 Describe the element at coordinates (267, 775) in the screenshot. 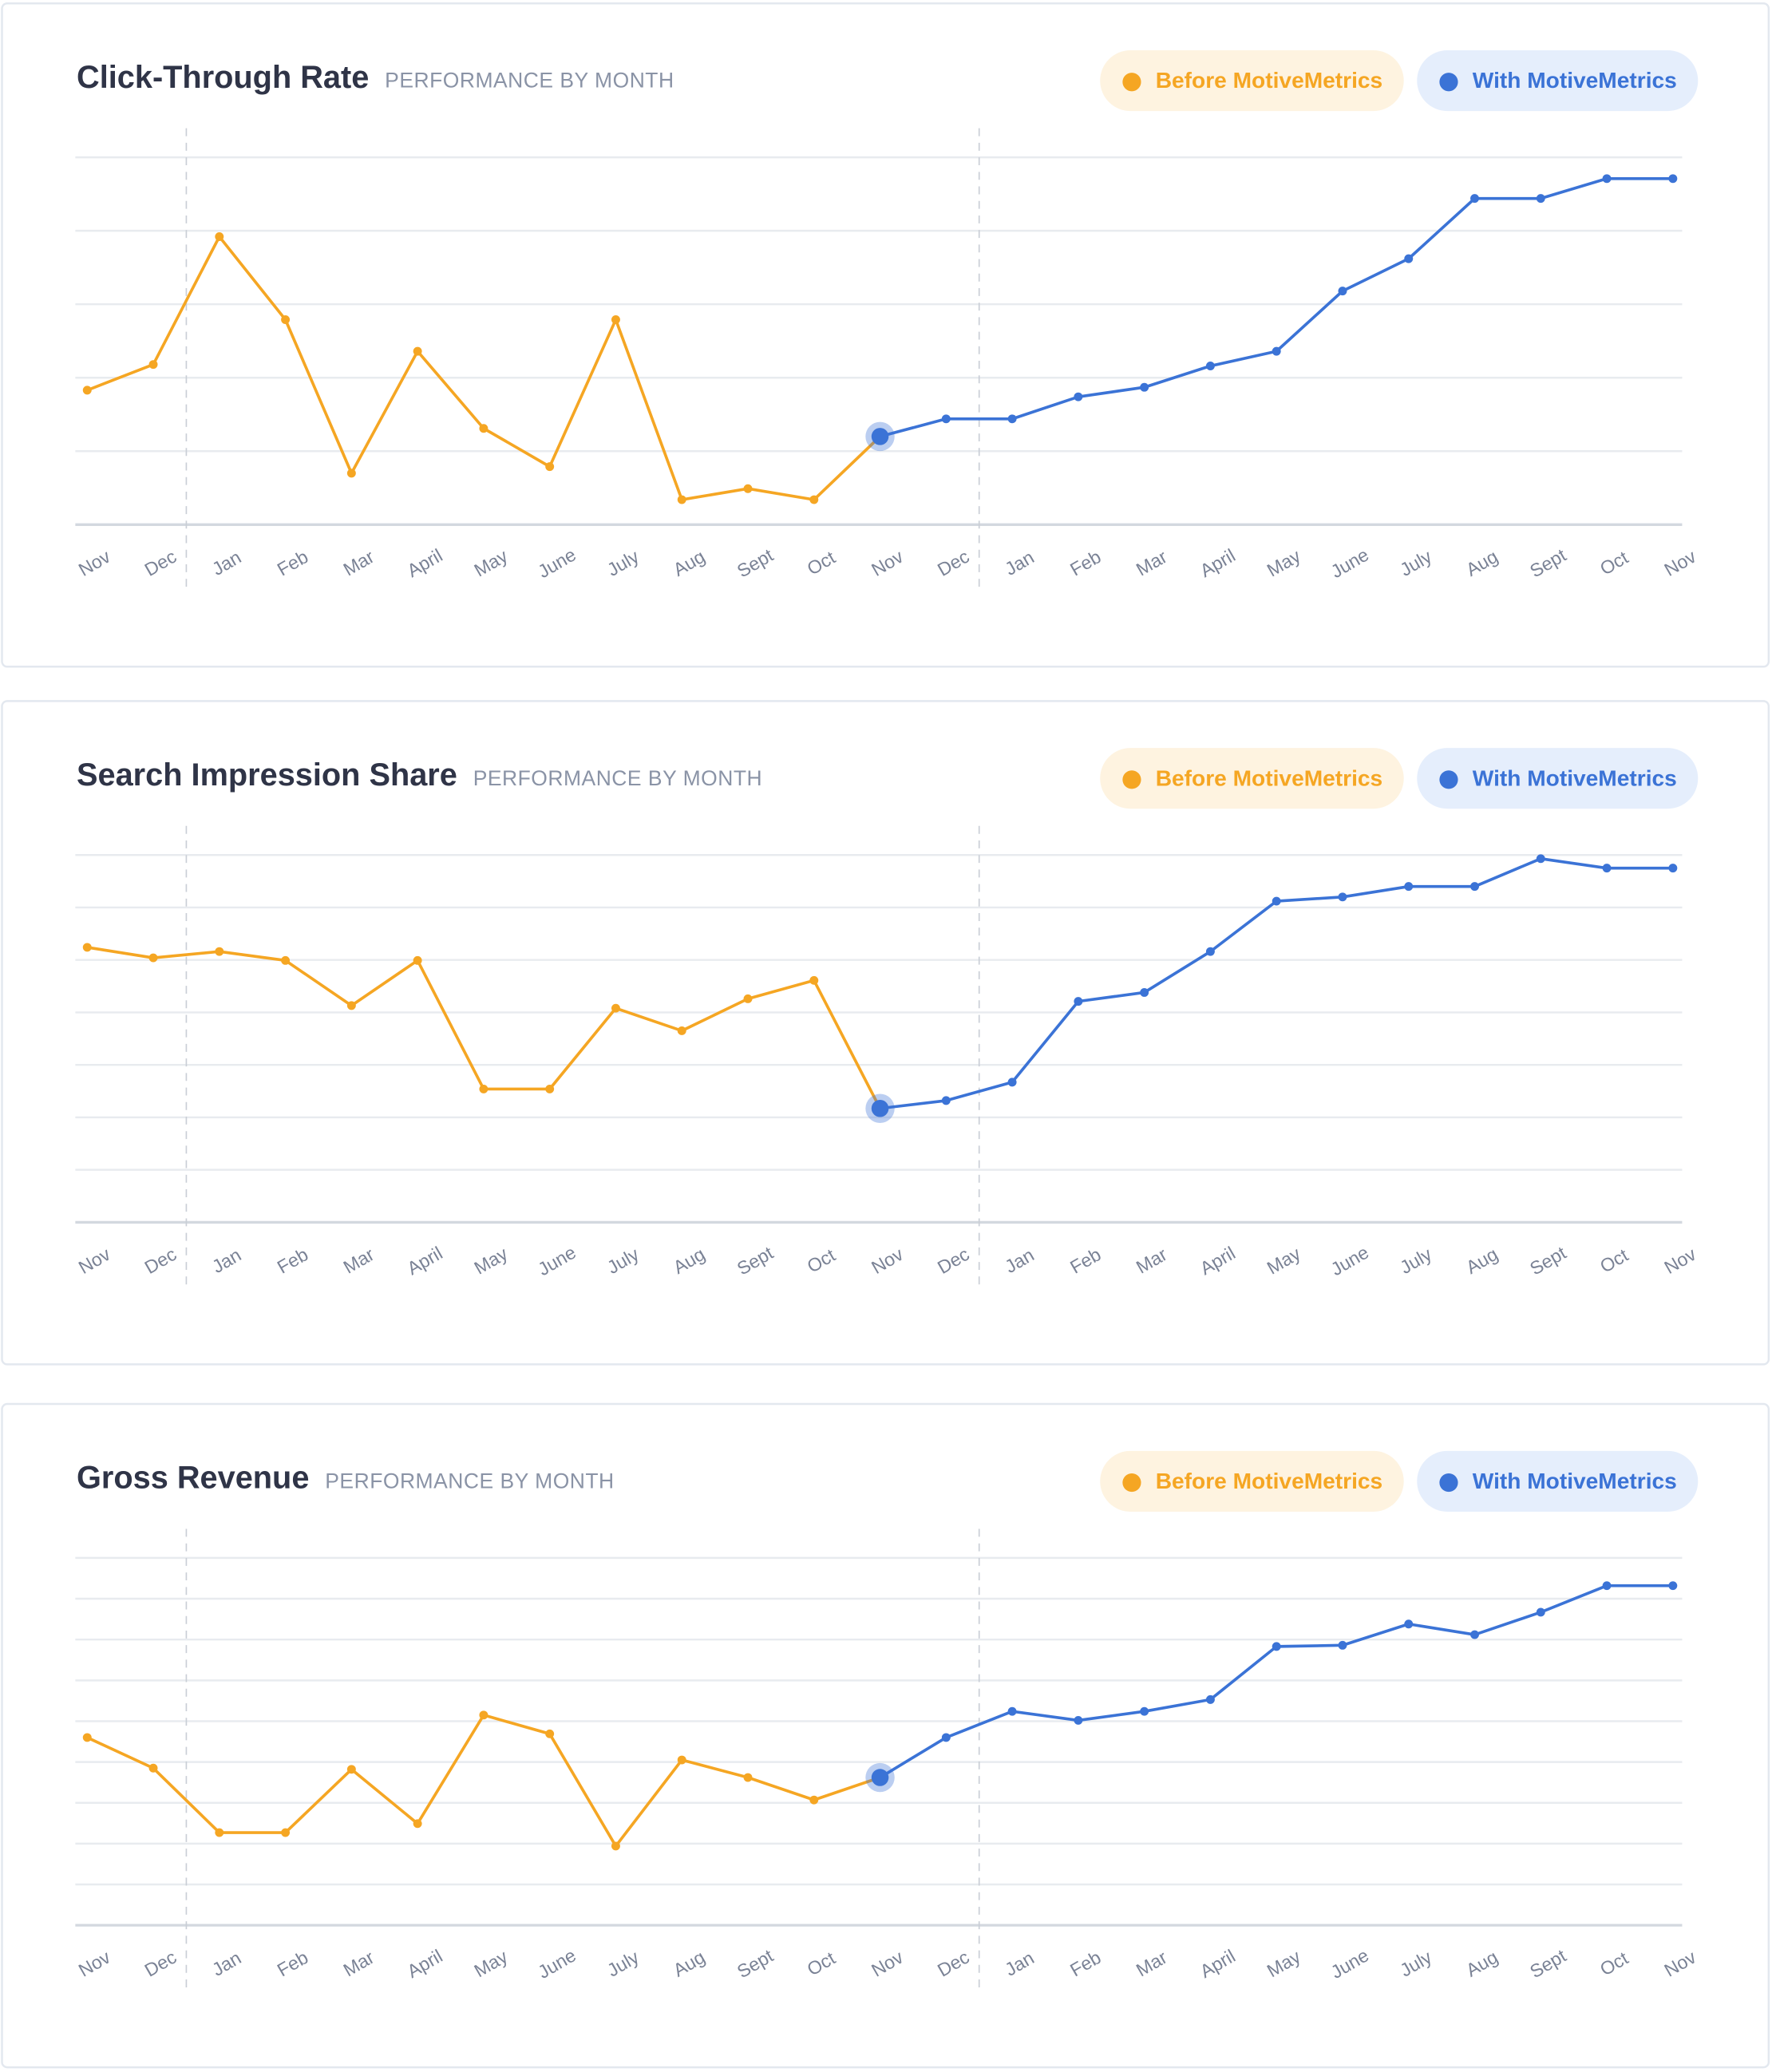

I see `chart-title: Search Impression Share` at that location.